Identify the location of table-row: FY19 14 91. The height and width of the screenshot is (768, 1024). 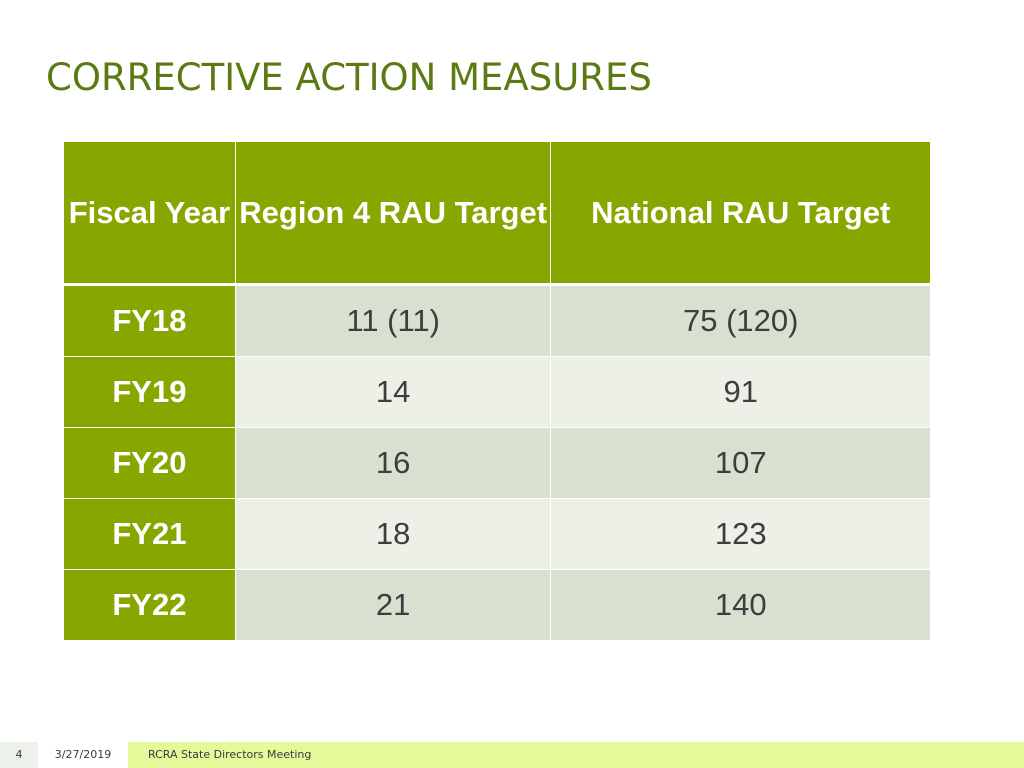
(497, 392).